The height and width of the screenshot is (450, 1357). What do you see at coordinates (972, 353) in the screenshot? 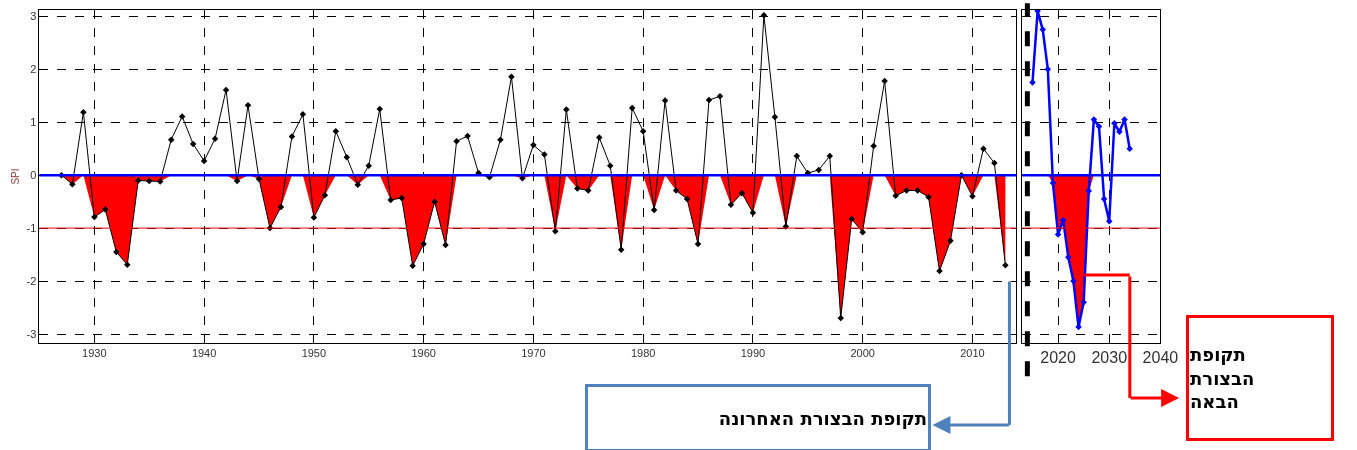
I see `x-tick-label: 2010` at bounding box center [972, 353].